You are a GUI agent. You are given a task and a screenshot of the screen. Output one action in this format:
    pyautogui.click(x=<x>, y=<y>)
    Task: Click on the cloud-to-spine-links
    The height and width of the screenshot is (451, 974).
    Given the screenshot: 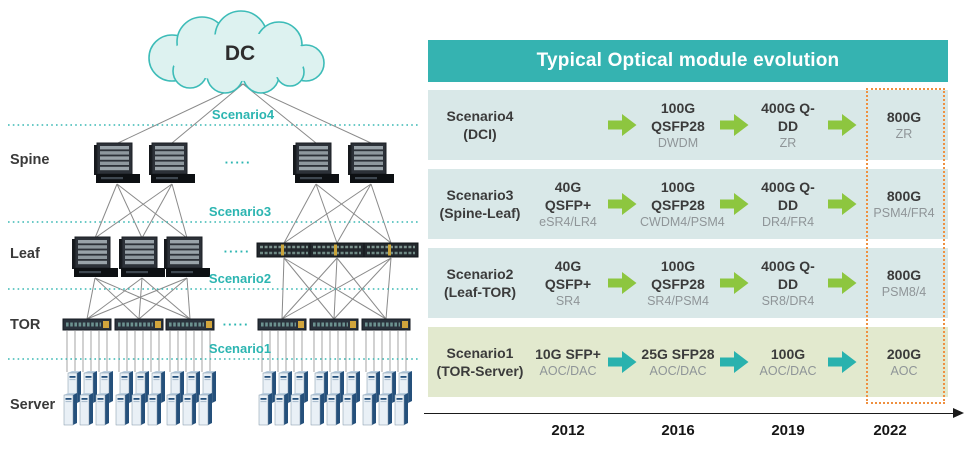 What is the action you would take?
    pyautogui.click(x=244, y=113)
    